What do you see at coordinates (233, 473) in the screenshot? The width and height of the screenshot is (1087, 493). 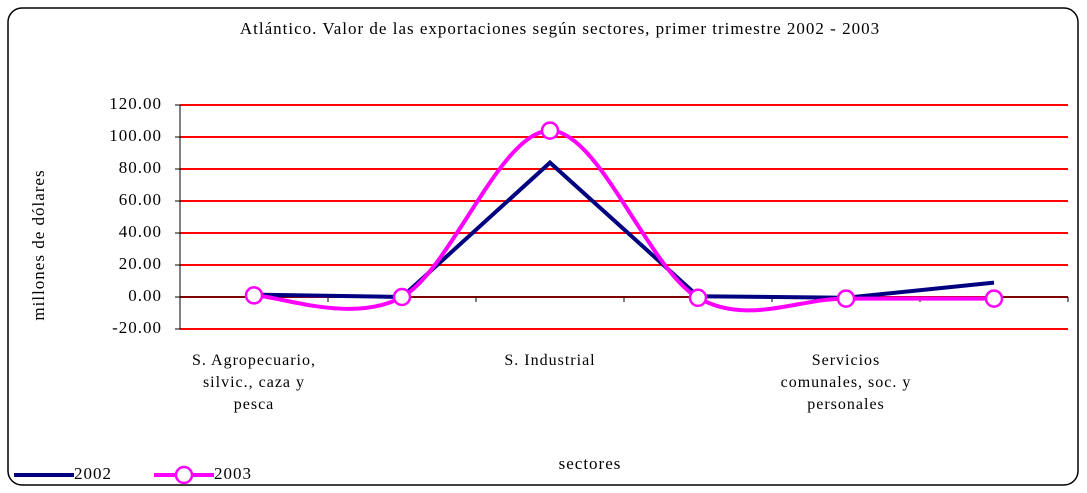 I see `legend-label: 2003` at bounding box center [233, 473].